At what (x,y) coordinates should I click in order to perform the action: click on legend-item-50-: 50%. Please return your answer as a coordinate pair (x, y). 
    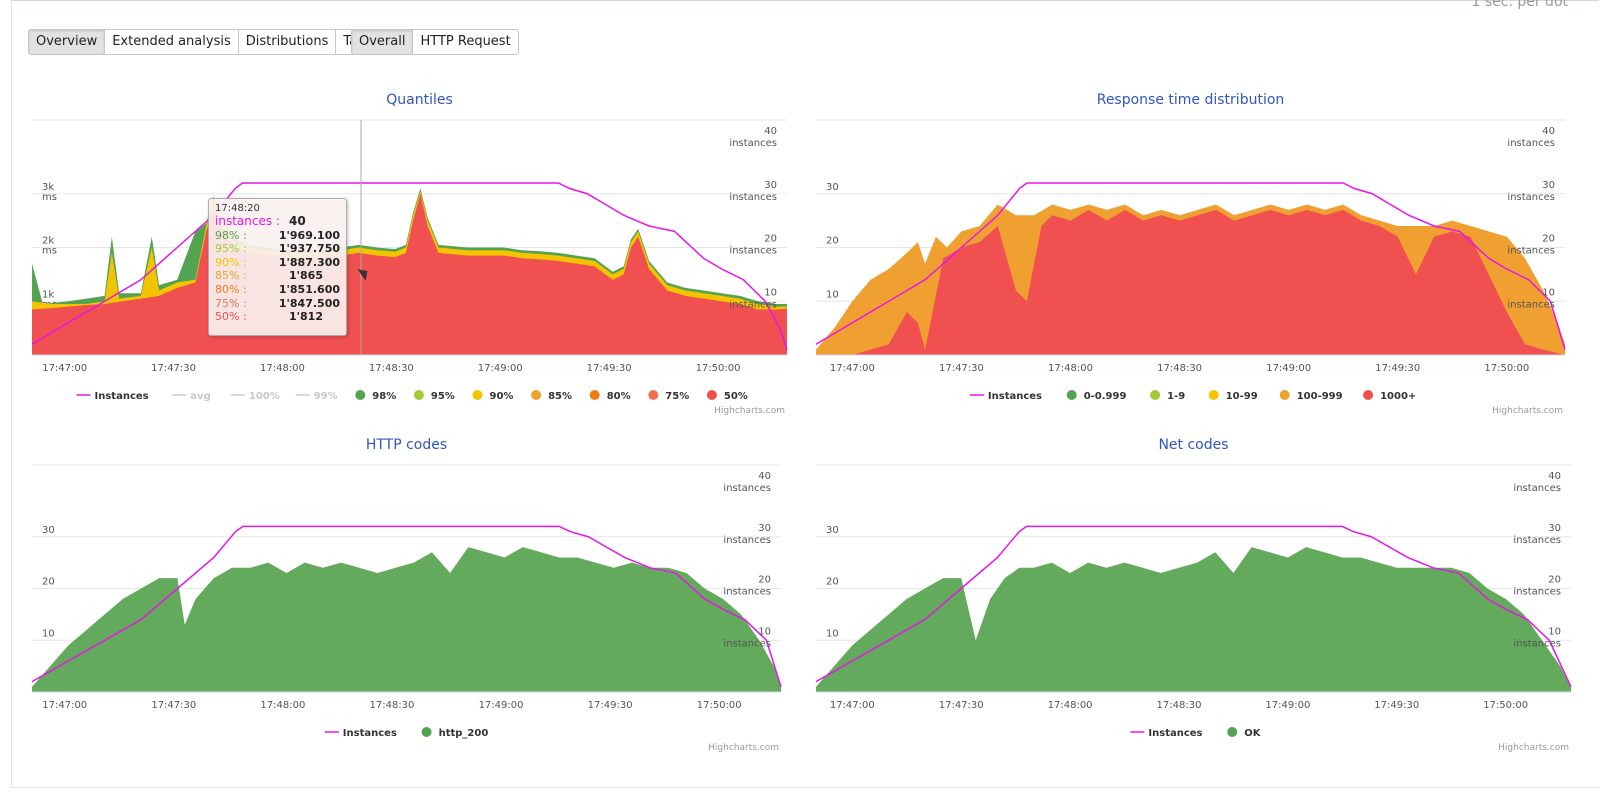
    Looking at the image, I should click on (727, 396).